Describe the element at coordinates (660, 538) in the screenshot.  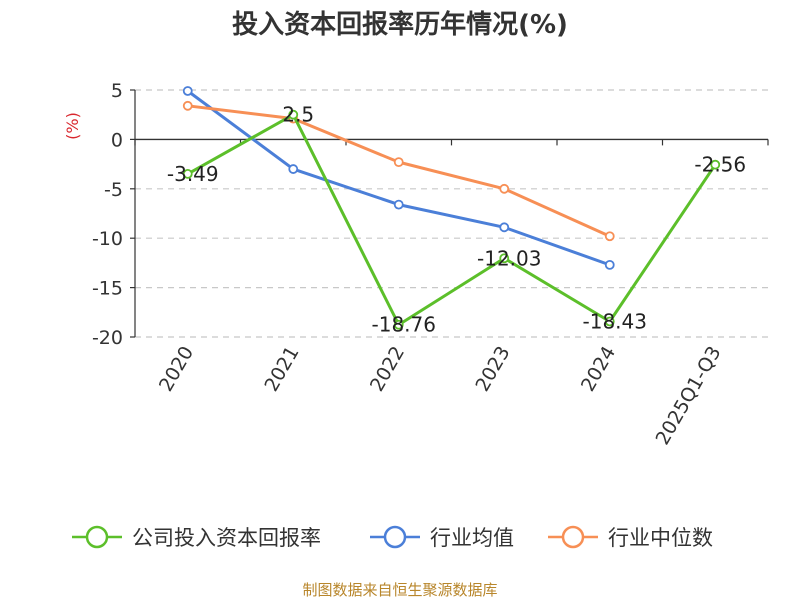
I see `legend-label: 行业中位数` at that location.